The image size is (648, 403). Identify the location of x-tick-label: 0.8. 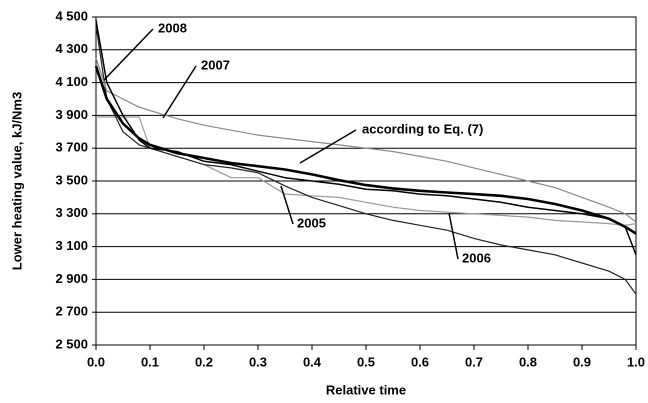
(528, 361).